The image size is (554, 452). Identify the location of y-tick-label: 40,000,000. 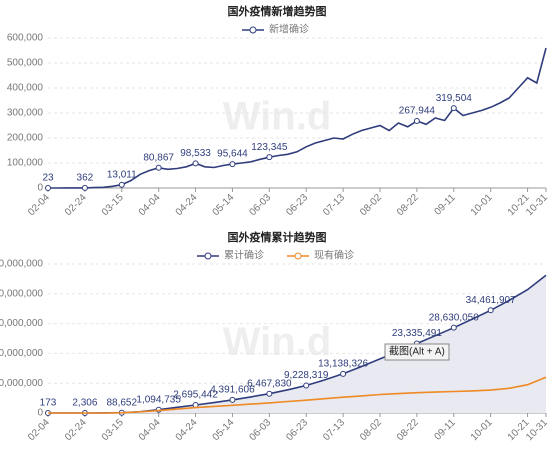
(21, 293).